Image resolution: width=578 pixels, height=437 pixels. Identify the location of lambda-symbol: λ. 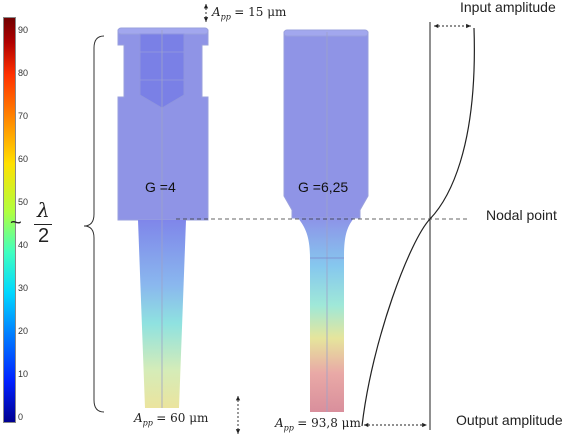
(43, 210).